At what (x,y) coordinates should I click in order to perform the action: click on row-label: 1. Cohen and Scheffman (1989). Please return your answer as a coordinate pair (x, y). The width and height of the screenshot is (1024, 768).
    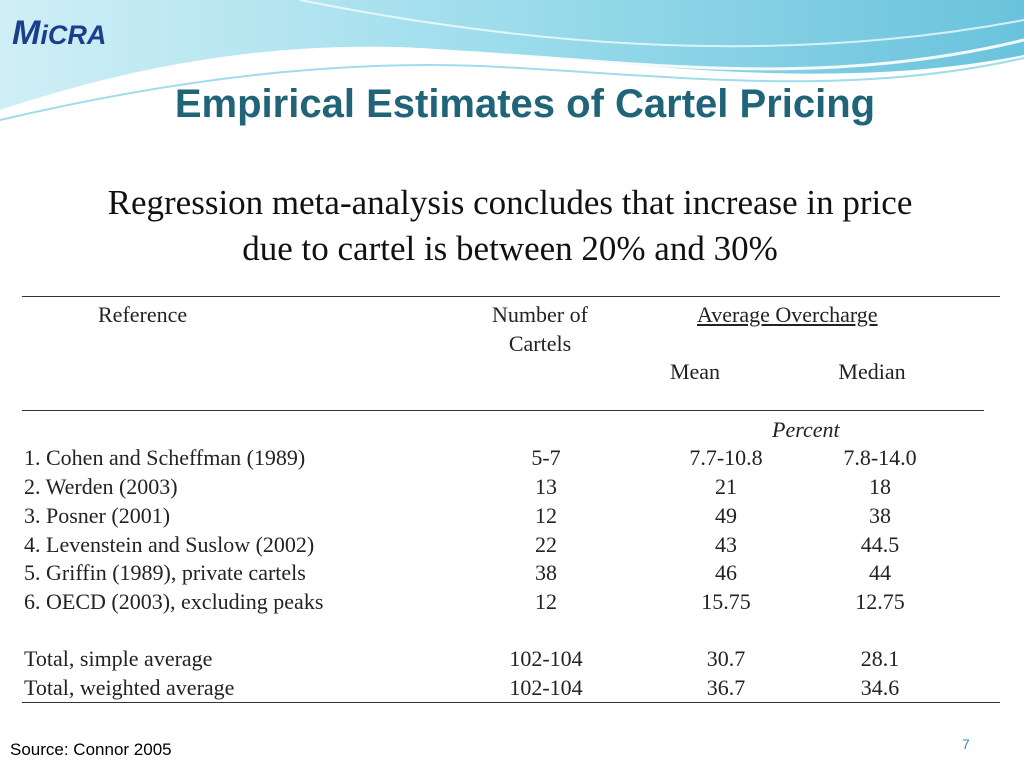
    Looking at the image, I should click on (165, 457).